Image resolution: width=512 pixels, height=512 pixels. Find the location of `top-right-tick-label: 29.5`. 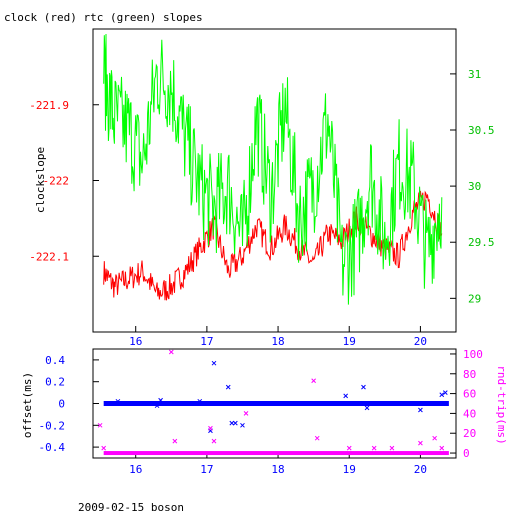

top-right-tick-label: 29.5 is located at coordinates (481, 242).